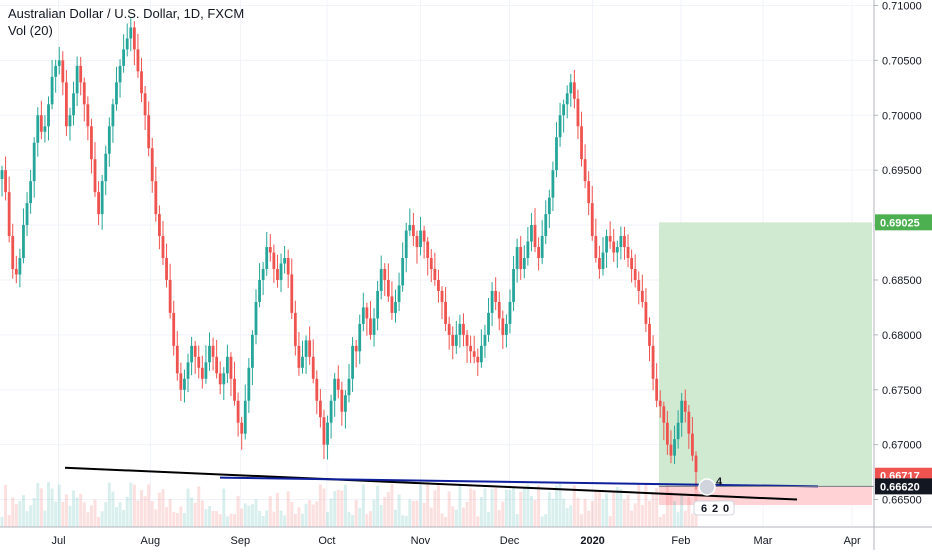  I want to click on price-tick-label: 0.68500, so click(902, 281).